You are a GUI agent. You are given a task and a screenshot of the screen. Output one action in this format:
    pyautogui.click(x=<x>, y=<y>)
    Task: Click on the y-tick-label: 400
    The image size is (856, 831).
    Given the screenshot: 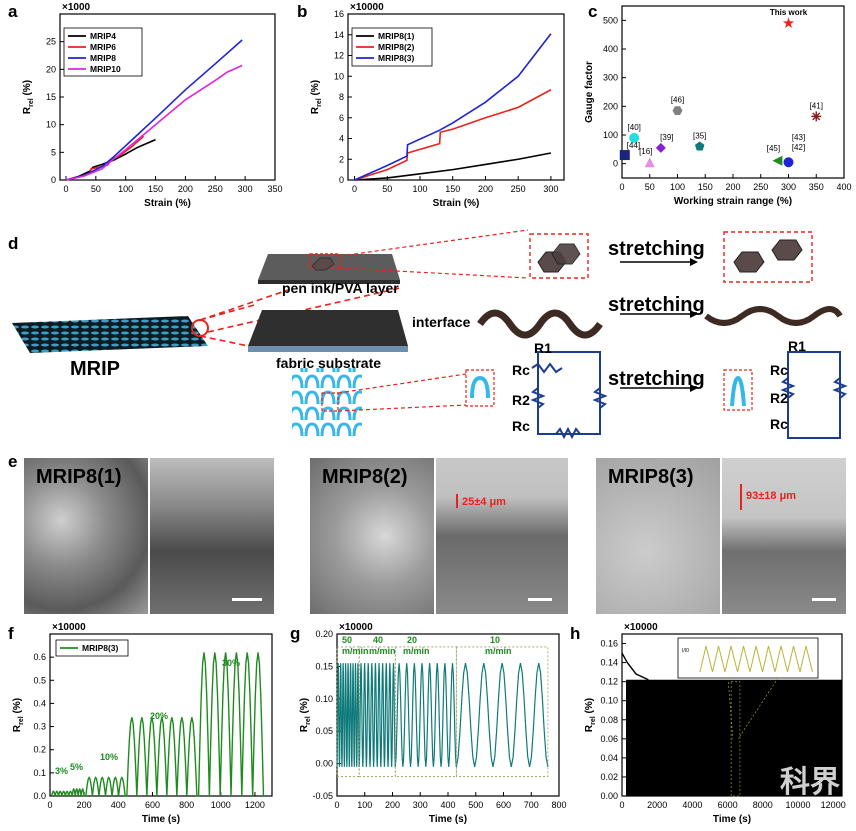 What is the action you would take?
    pyautogui.click(x=610, y=49)
    